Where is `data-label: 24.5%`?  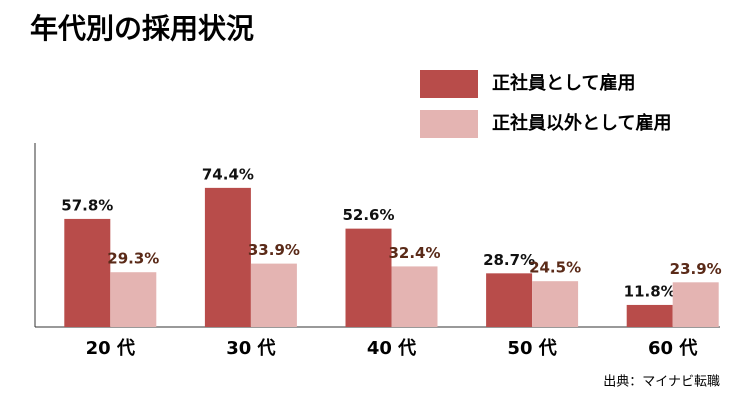
data-label: 24.5% is located at coordinates (555, 268).